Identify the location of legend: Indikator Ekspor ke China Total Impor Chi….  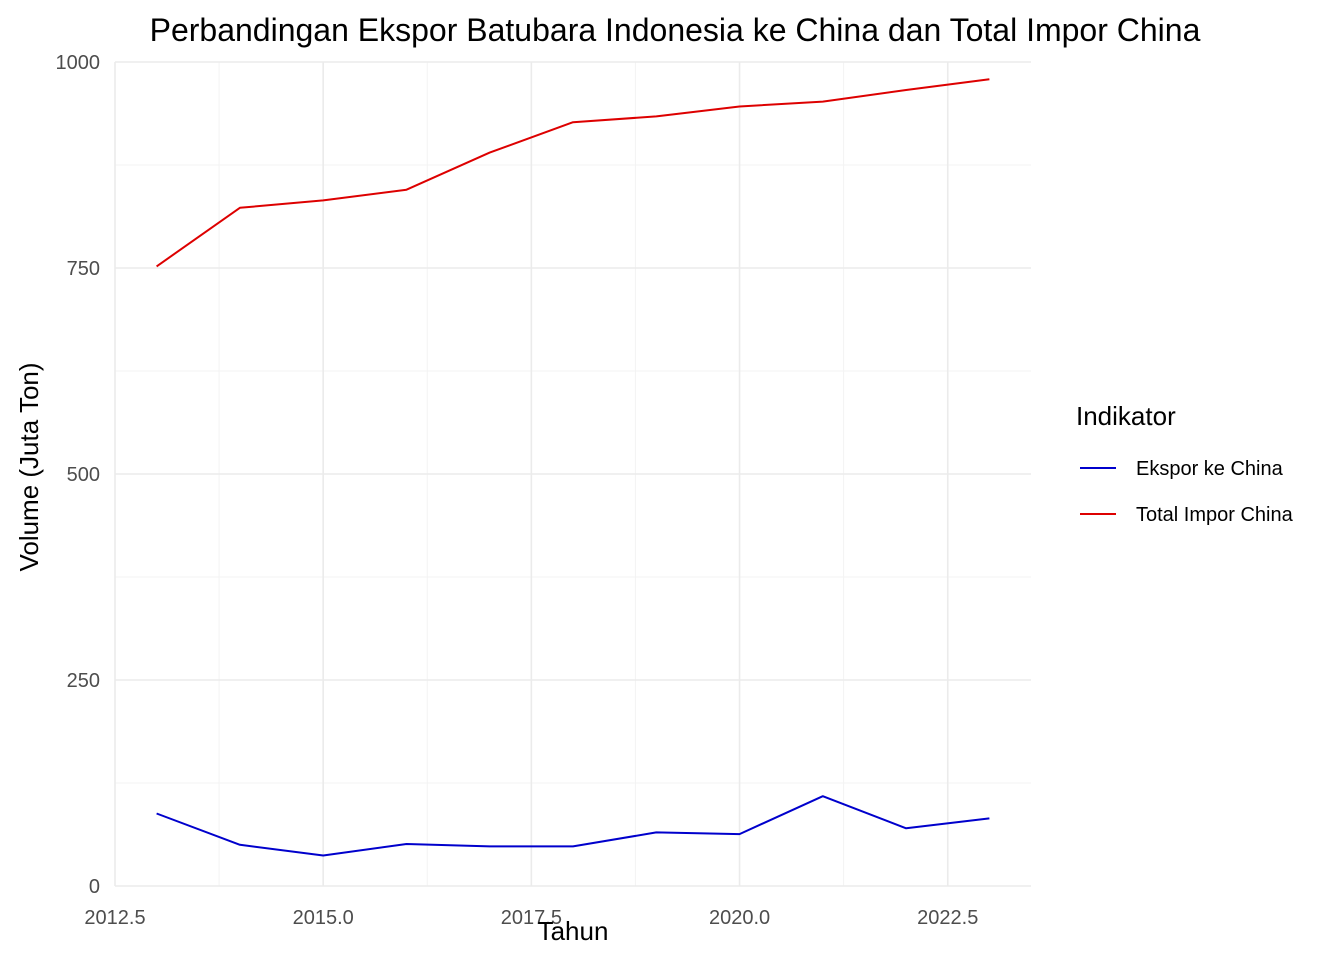
(1185, 463).